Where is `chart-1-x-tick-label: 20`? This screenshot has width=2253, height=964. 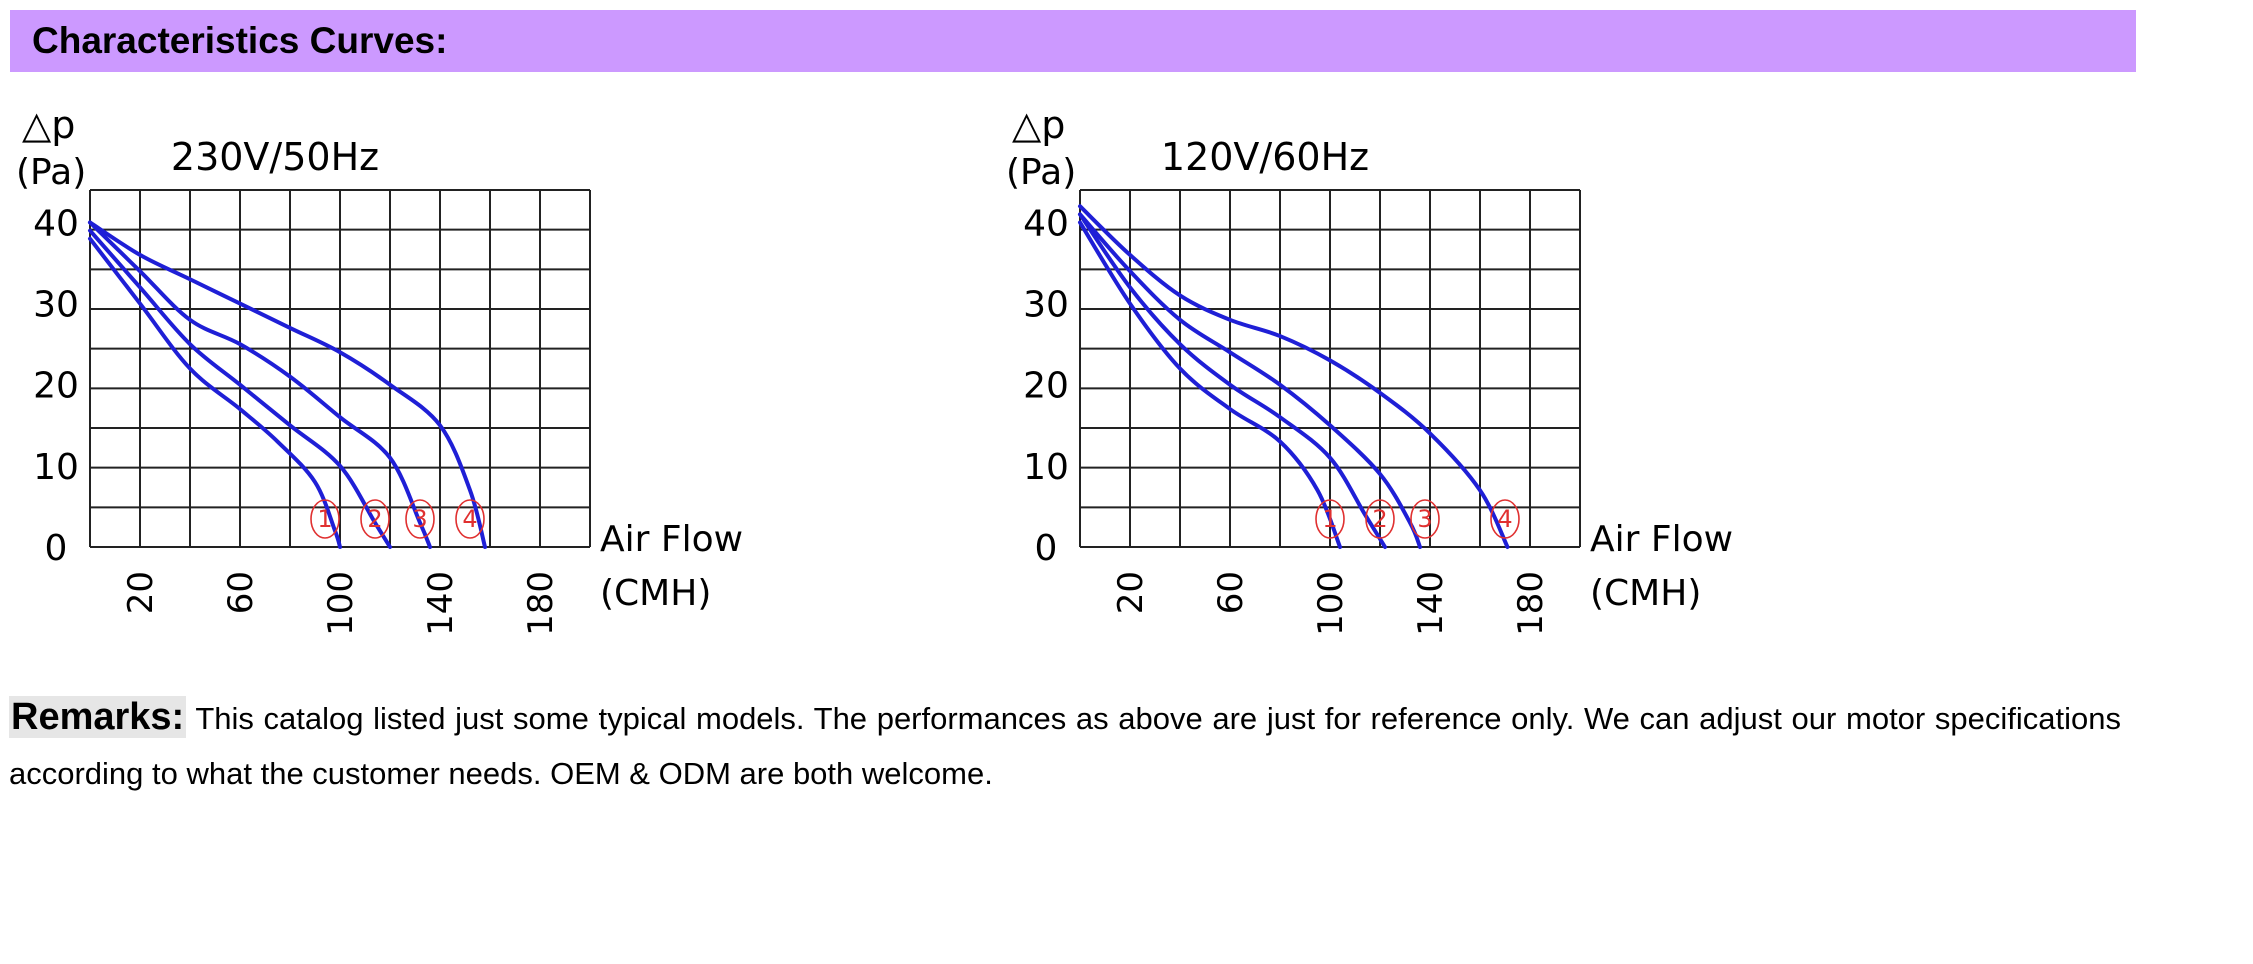
chart-1-x-tick-label: 20 is located at coordinates (141, 592).